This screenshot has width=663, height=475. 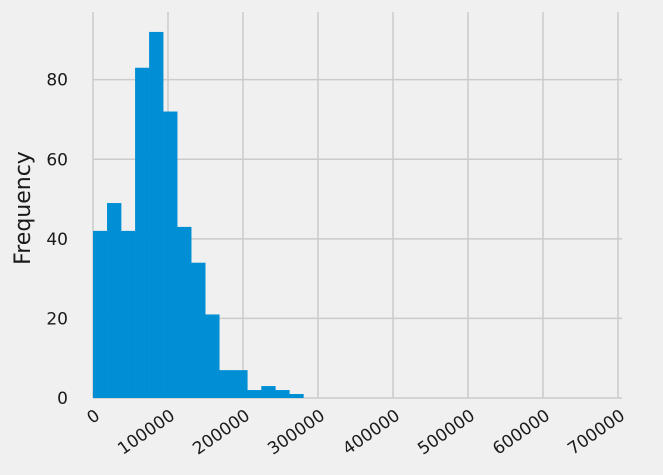 I want to click on y-axis-ticks: 0 20 40 60 80, so click(x=57, y=240).